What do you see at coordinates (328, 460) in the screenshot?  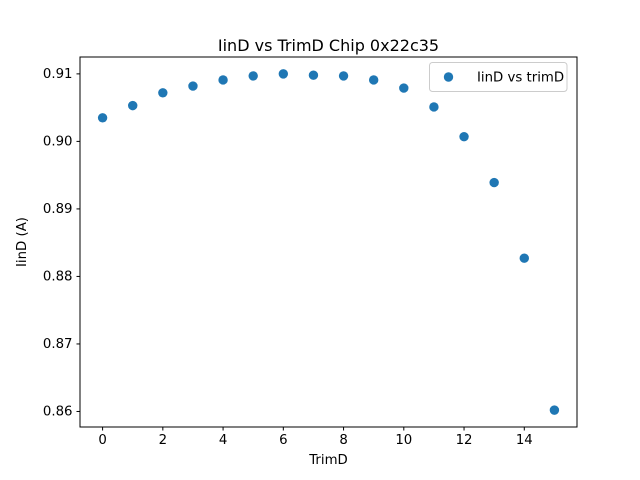 I see `x-axis-label: TrimD` at bounding box center [328, 460].